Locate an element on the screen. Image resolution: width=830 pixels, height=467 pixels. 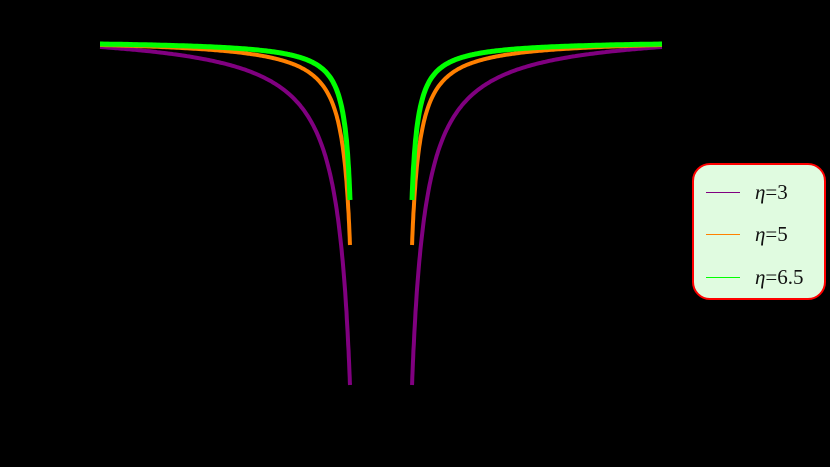
curve-6-5-right is located at coordinates (535, 121).